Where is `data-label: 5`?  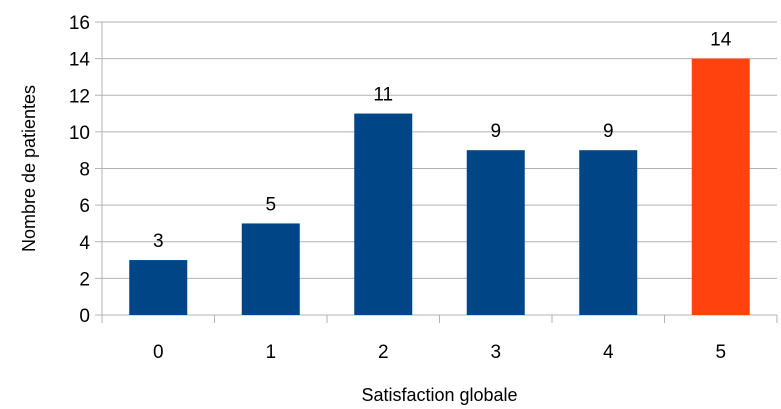 data-label: 5 is located at coordinates (270, 204).